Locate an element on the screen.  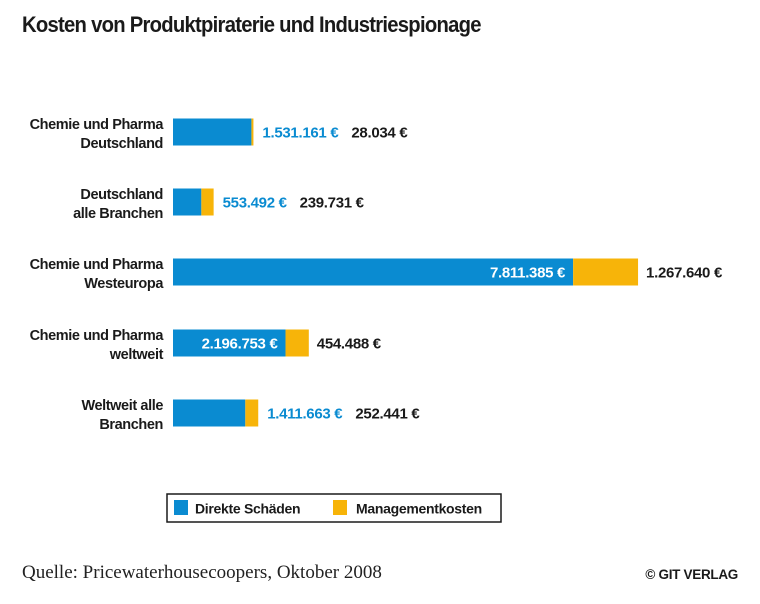
legend-swatch-managementkosten is located at coordinates (340, 507).